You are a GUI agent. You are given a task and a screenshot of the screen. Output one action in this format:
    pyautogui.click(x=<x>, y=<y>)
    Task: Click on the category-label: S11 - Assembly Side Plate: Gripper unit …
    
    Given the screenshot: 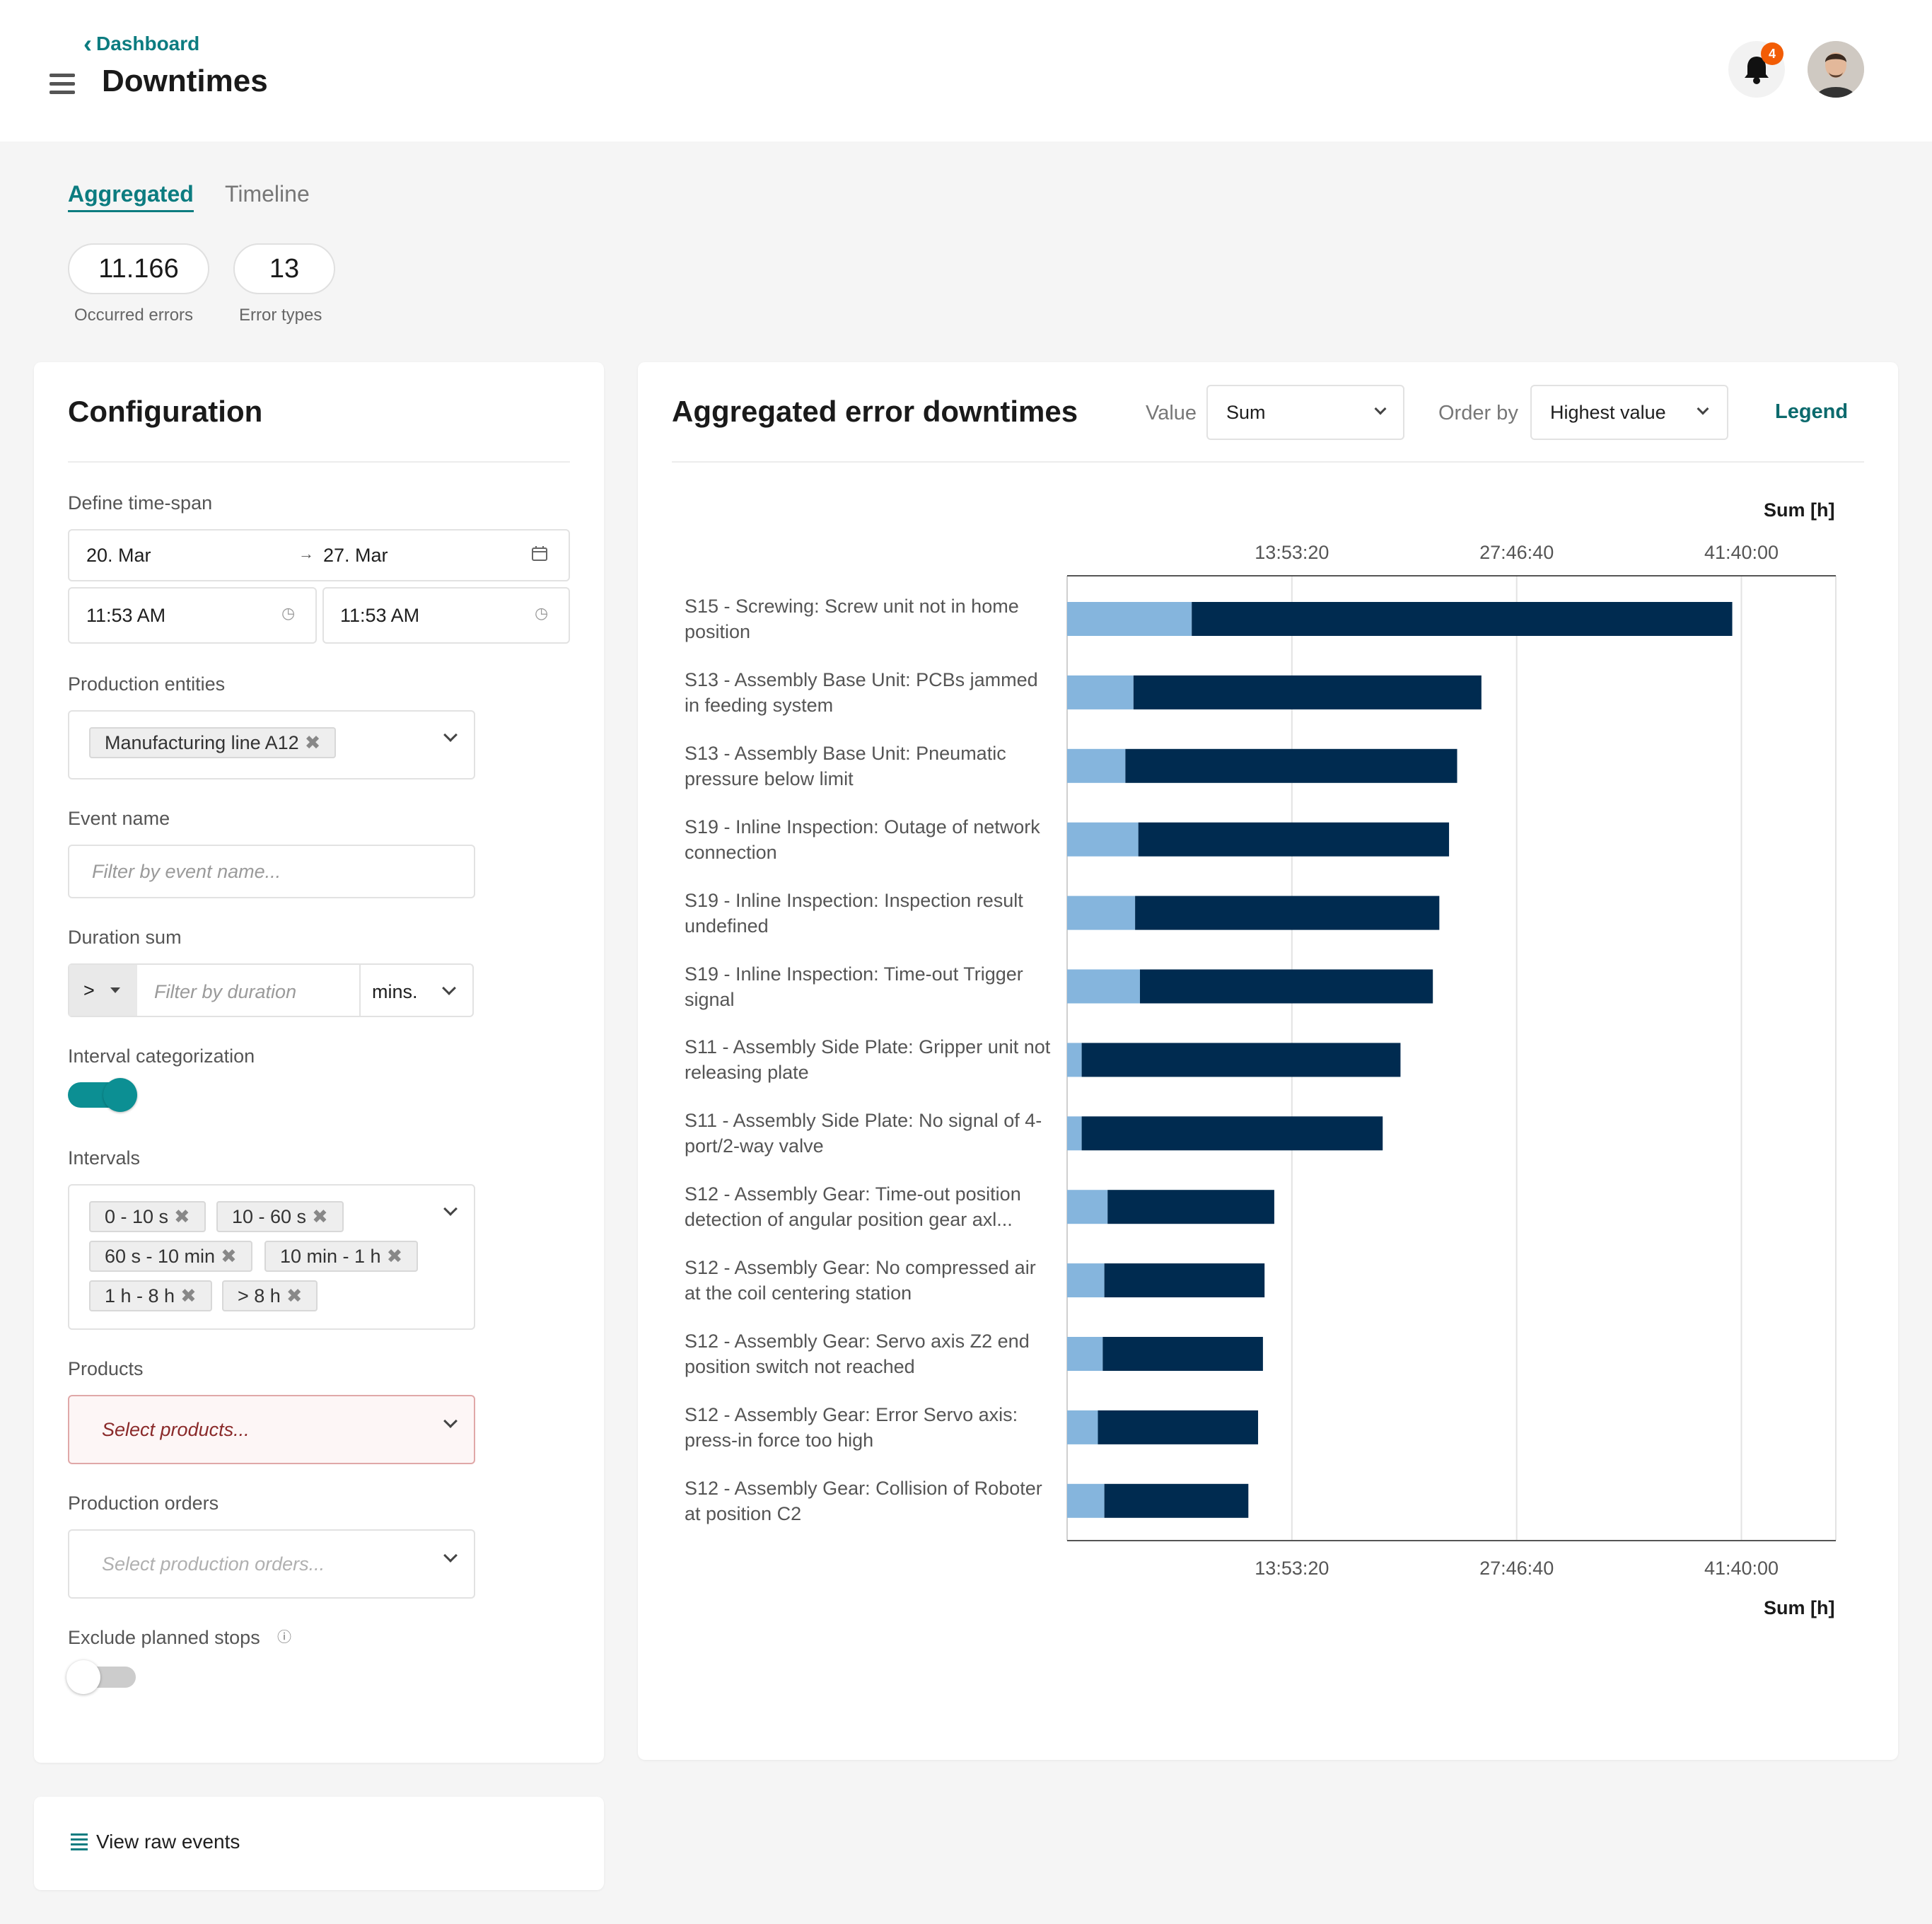 What is the action you would take?
    pyautogui.click(x=868, y=1060)
    